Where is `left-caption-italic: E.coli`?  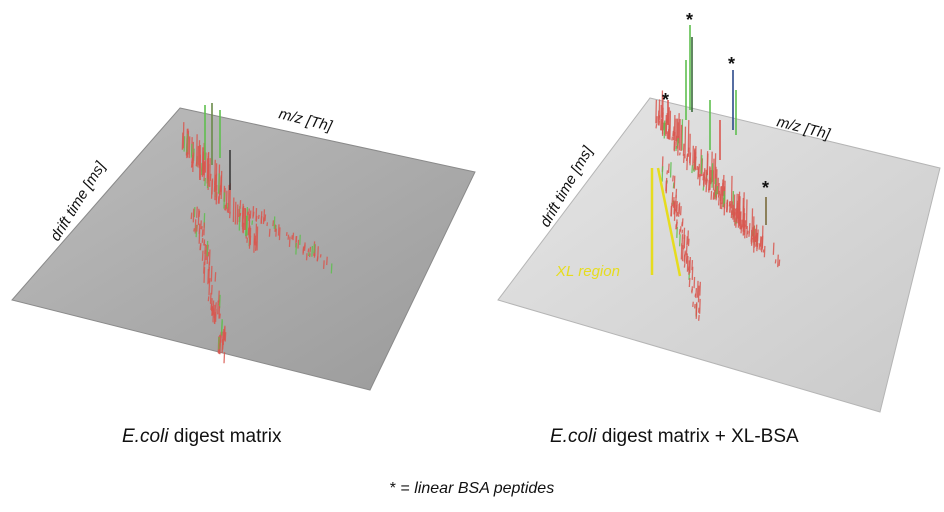
left-caption-italic: E.coli is located at coordinates (145, 436).